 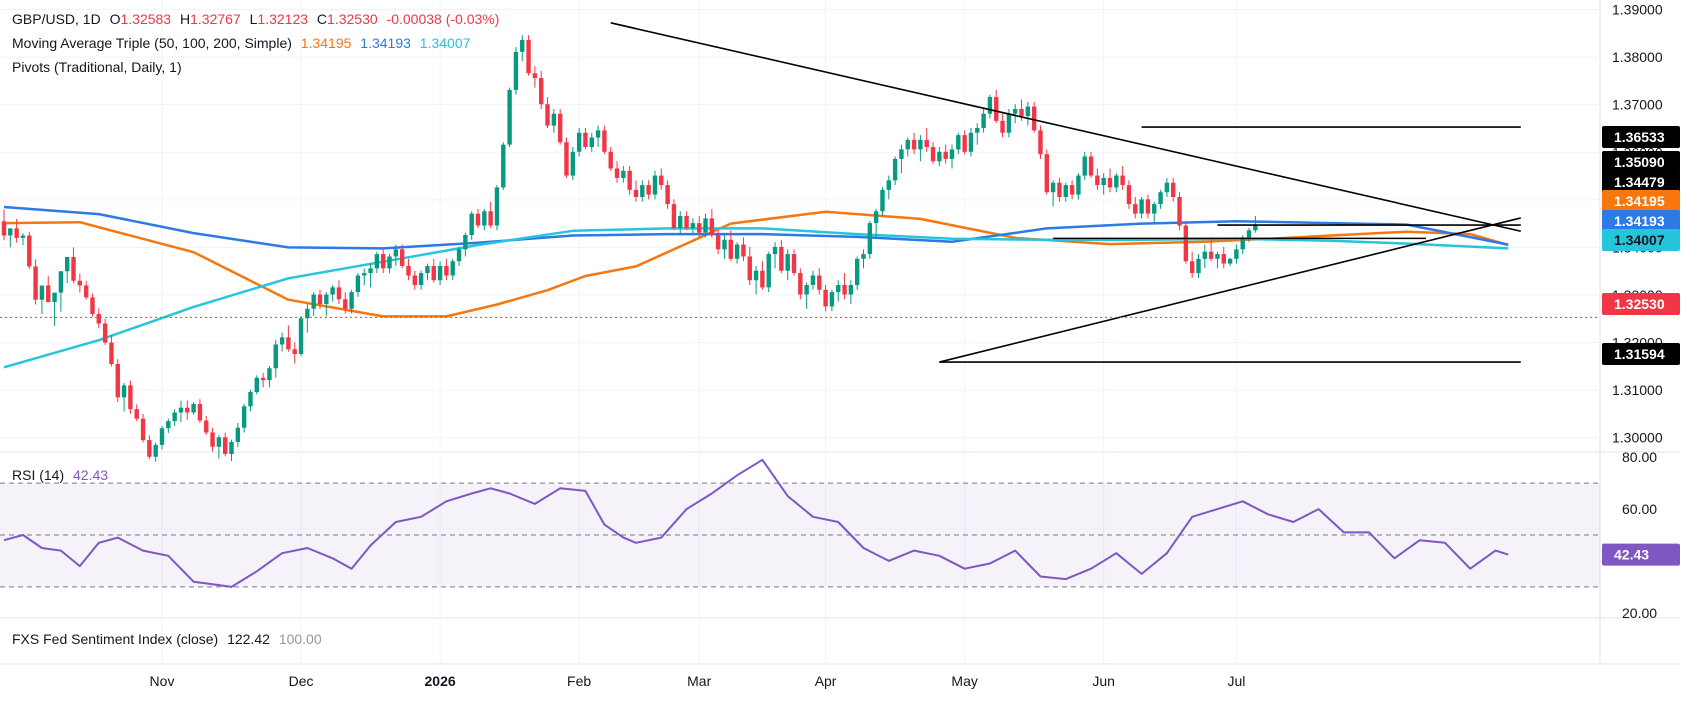 What do you see at coordinates (698, 681) in the screenshot?
I see `time-axis: Nov Dec 2026 Feb Mar Apr May Jun Jul` at bounding box center [698, 681].